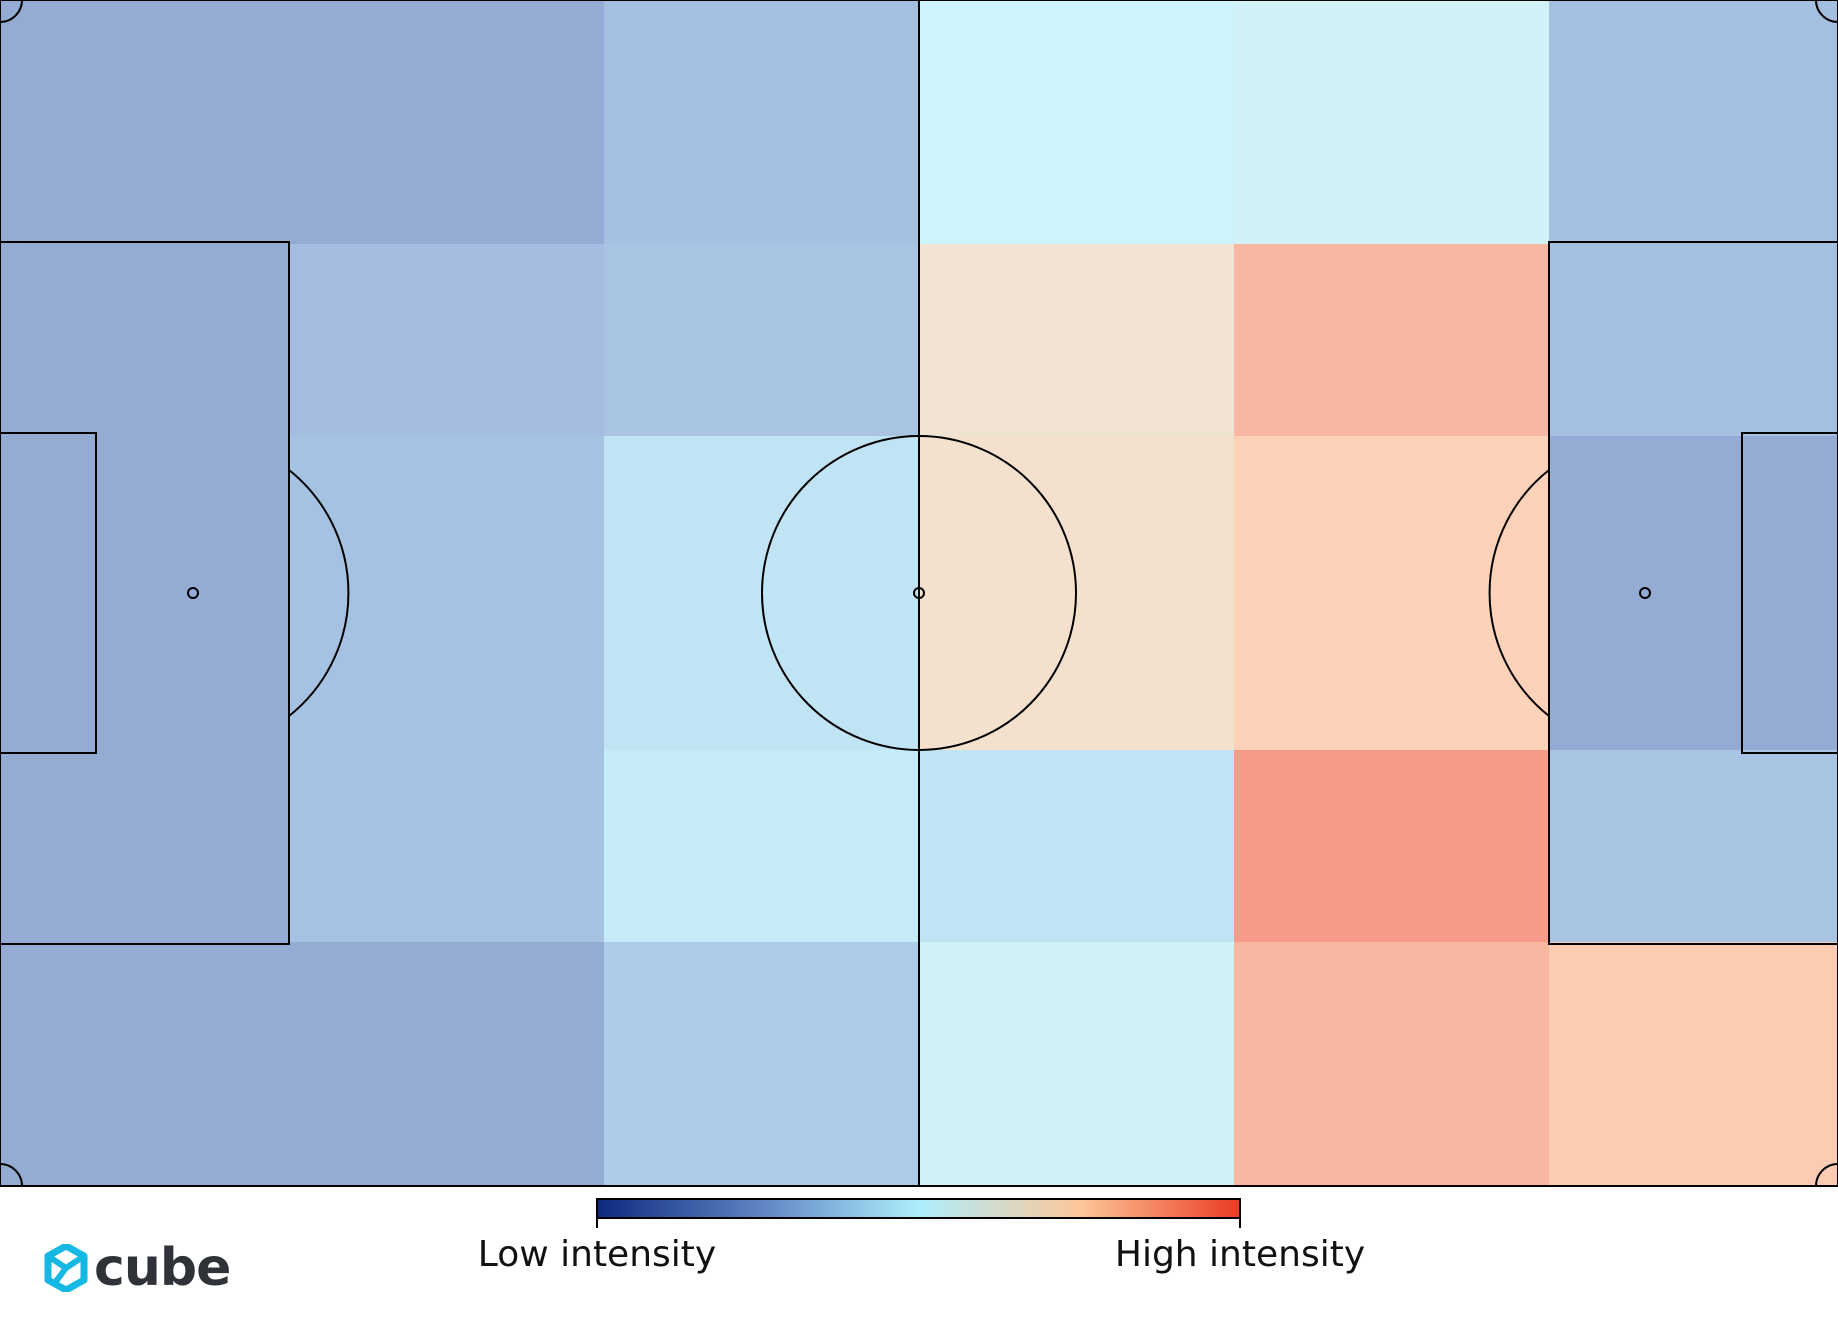  I want to click on right-penalty-spot, so click(1645, 593).